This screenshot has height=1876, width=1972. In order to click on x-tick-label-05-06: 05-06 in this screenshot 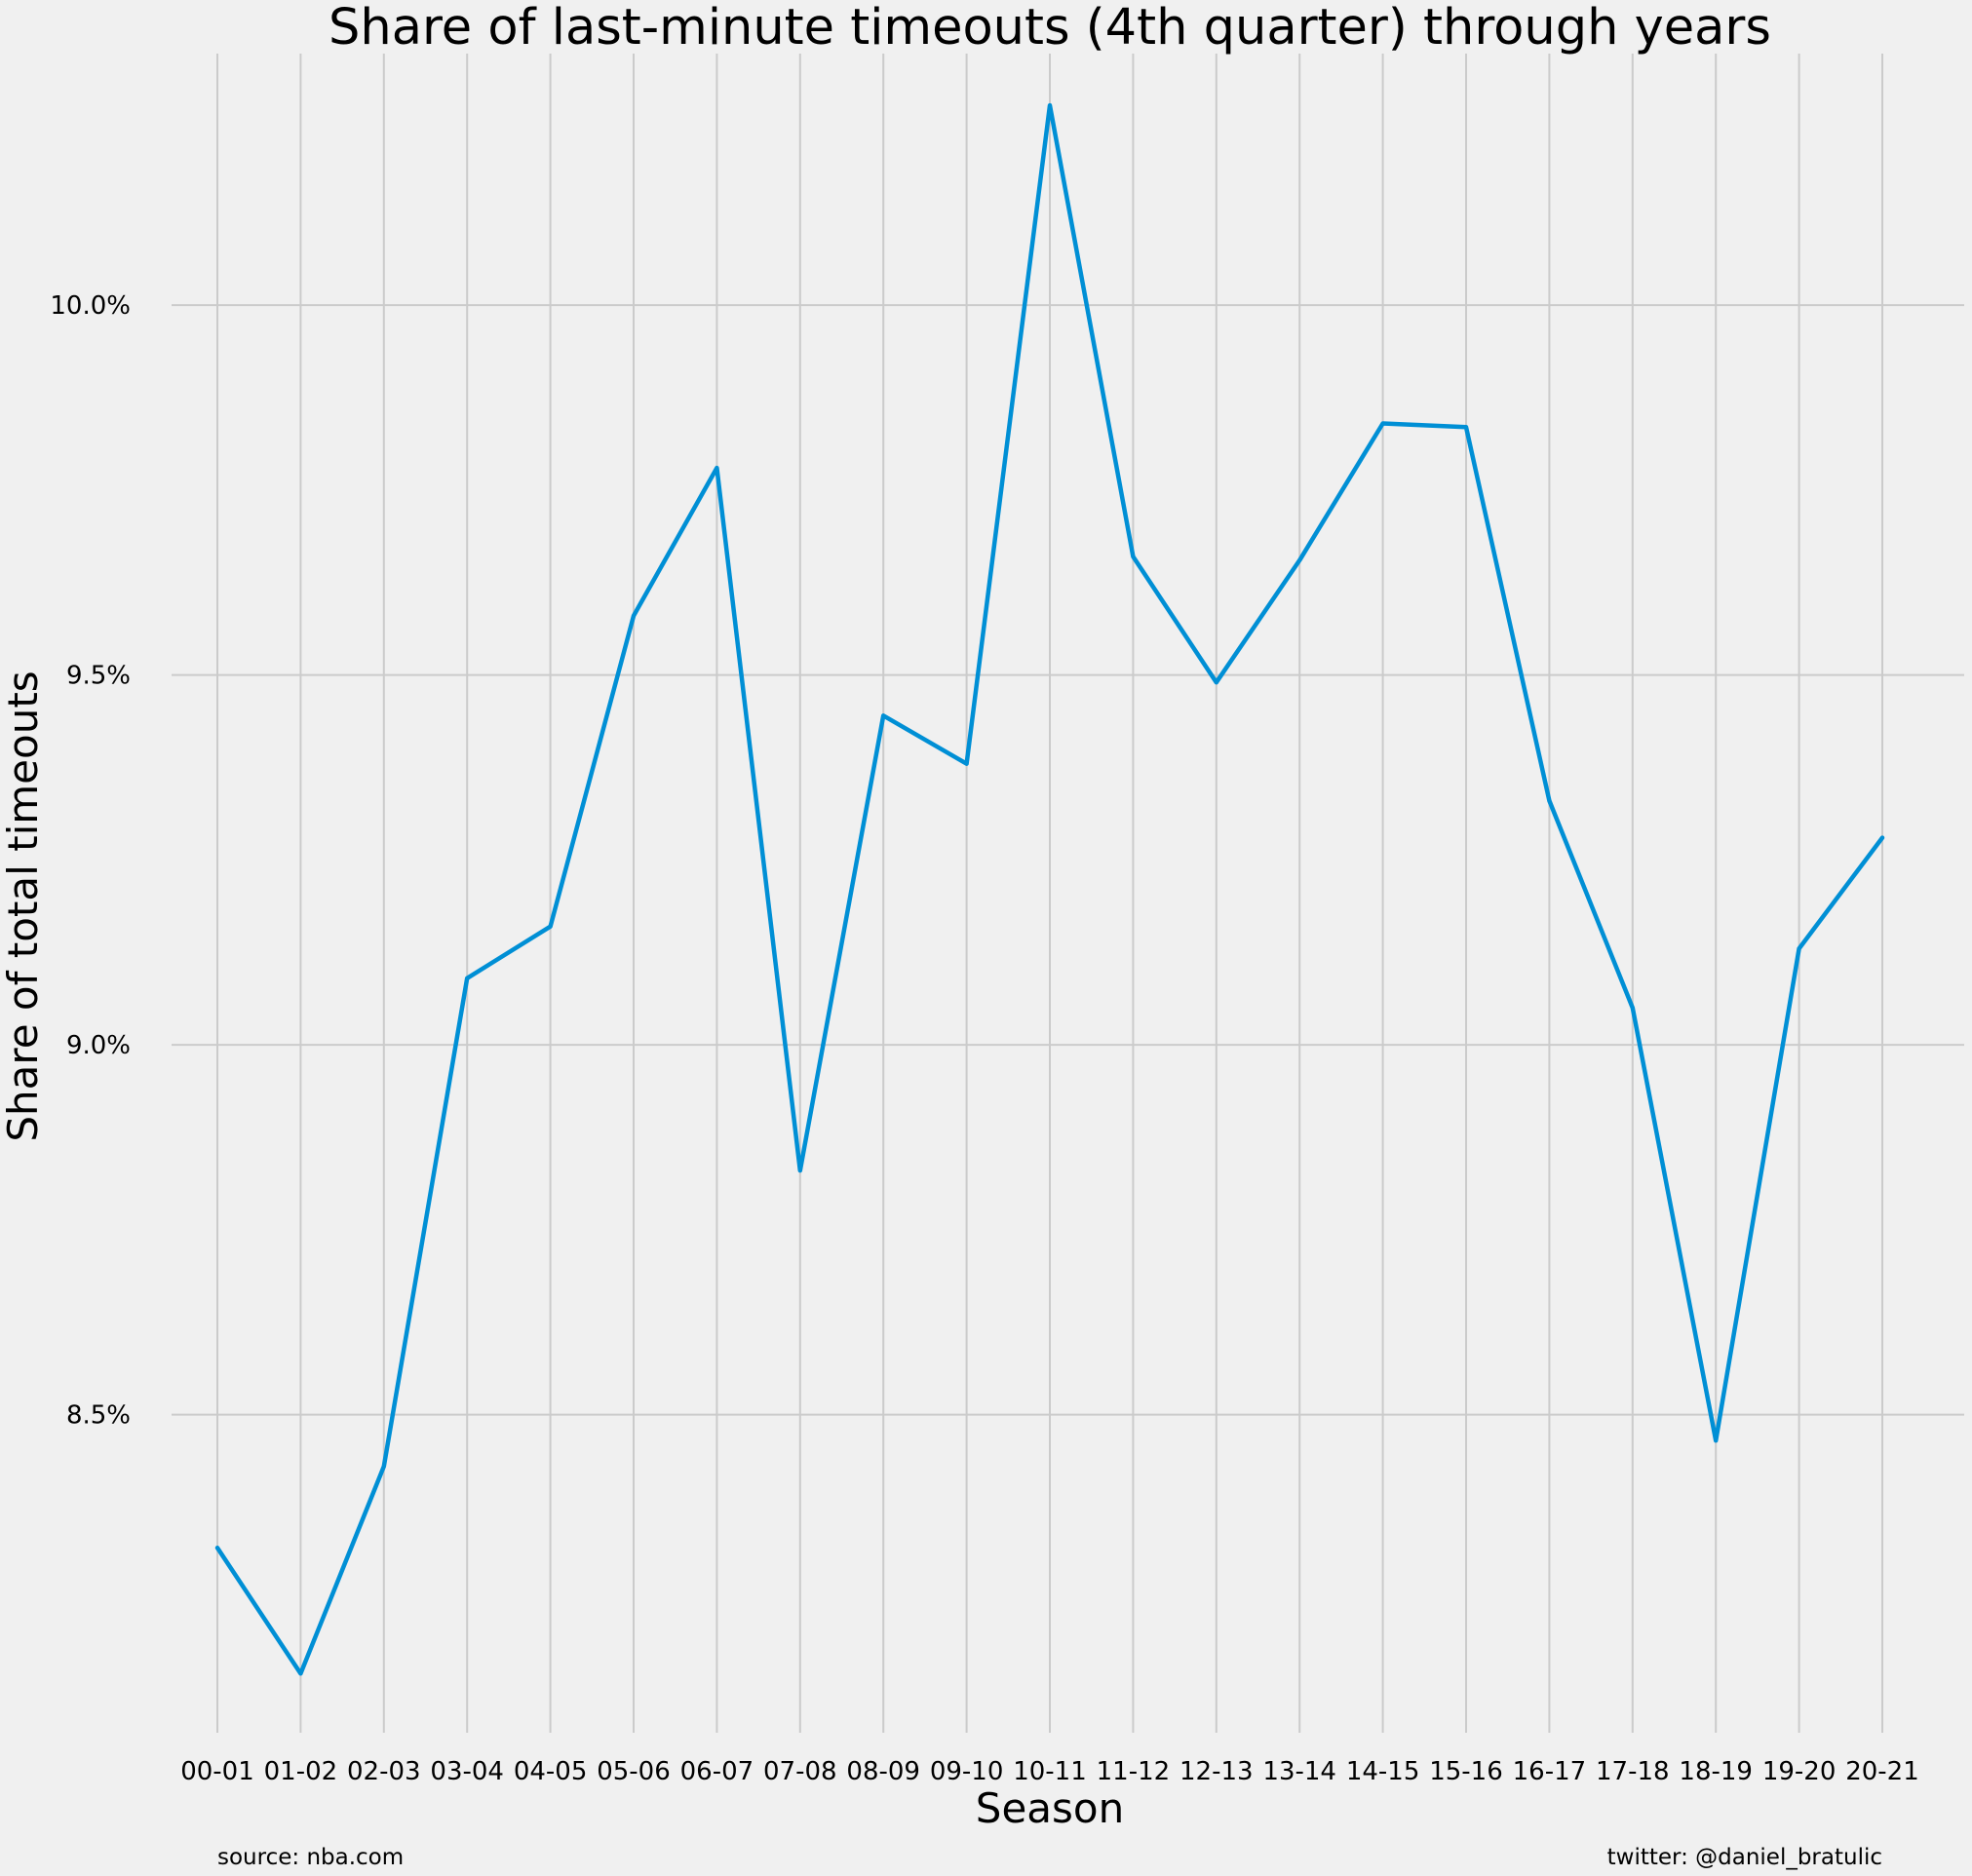, I will do `click(634, 1771)`.